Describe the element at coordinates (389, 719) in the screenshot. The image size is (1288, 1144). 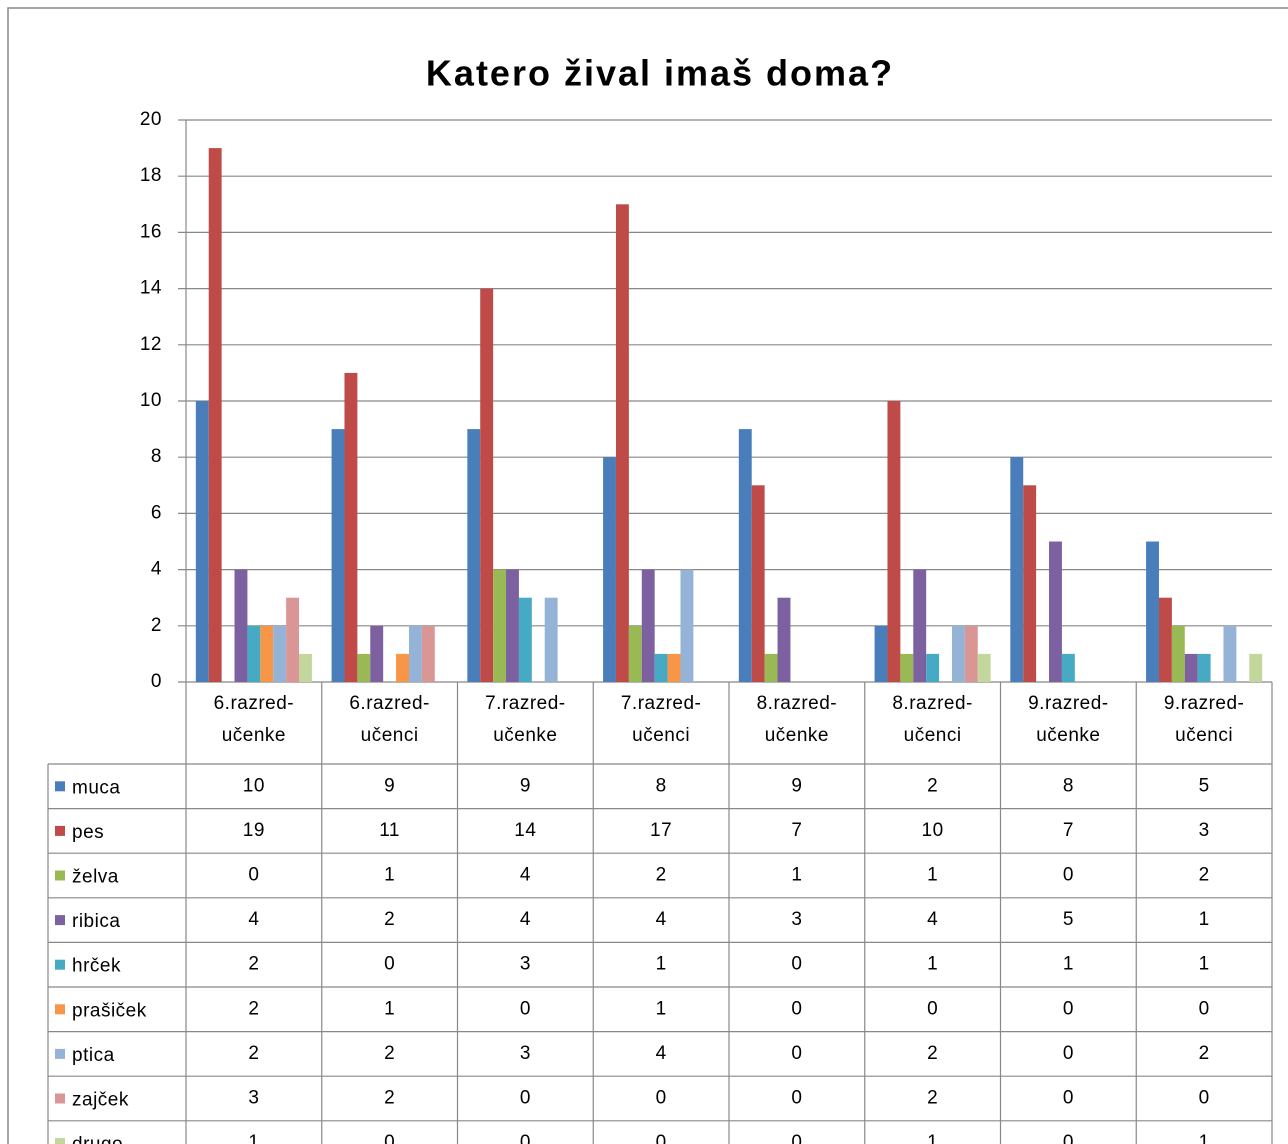
I see `x-tick-label: 6.razred-učenci` at that location.